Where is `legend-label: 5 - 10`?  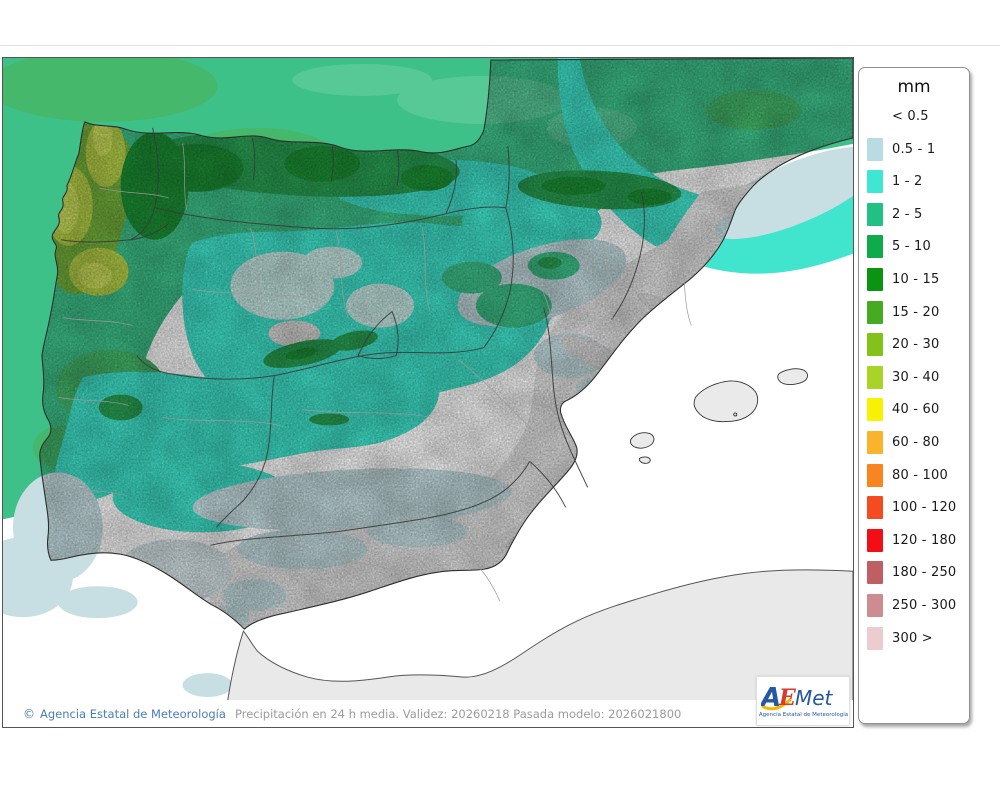
legend-label: 5 - 10 is located at coordinates (911, 247).